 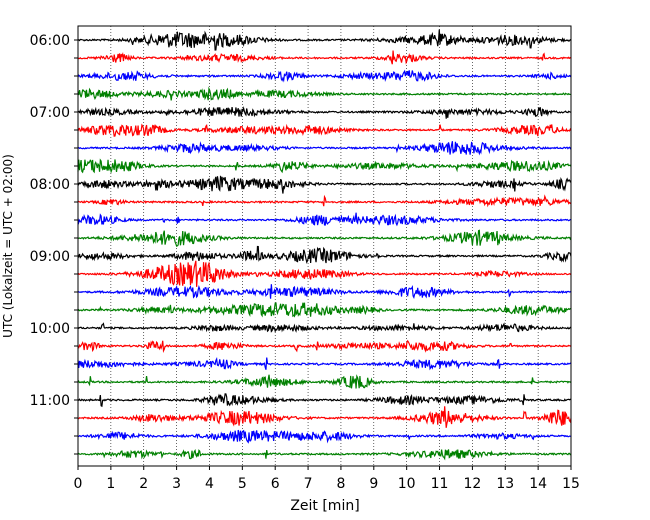 I want to click on x-tick-label: 15, so click(x=571, y=484).